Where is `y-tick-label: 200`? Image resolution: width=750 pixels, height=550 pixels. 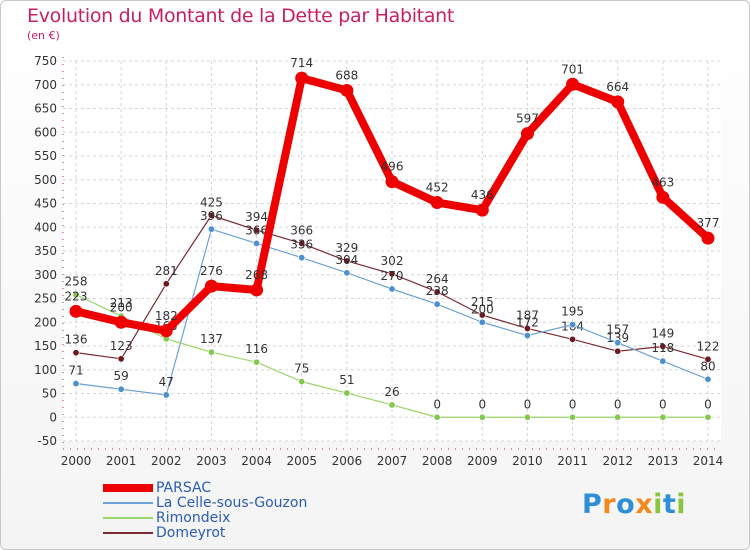
y-tick-label: 200 is located at coordinates (45, 322).